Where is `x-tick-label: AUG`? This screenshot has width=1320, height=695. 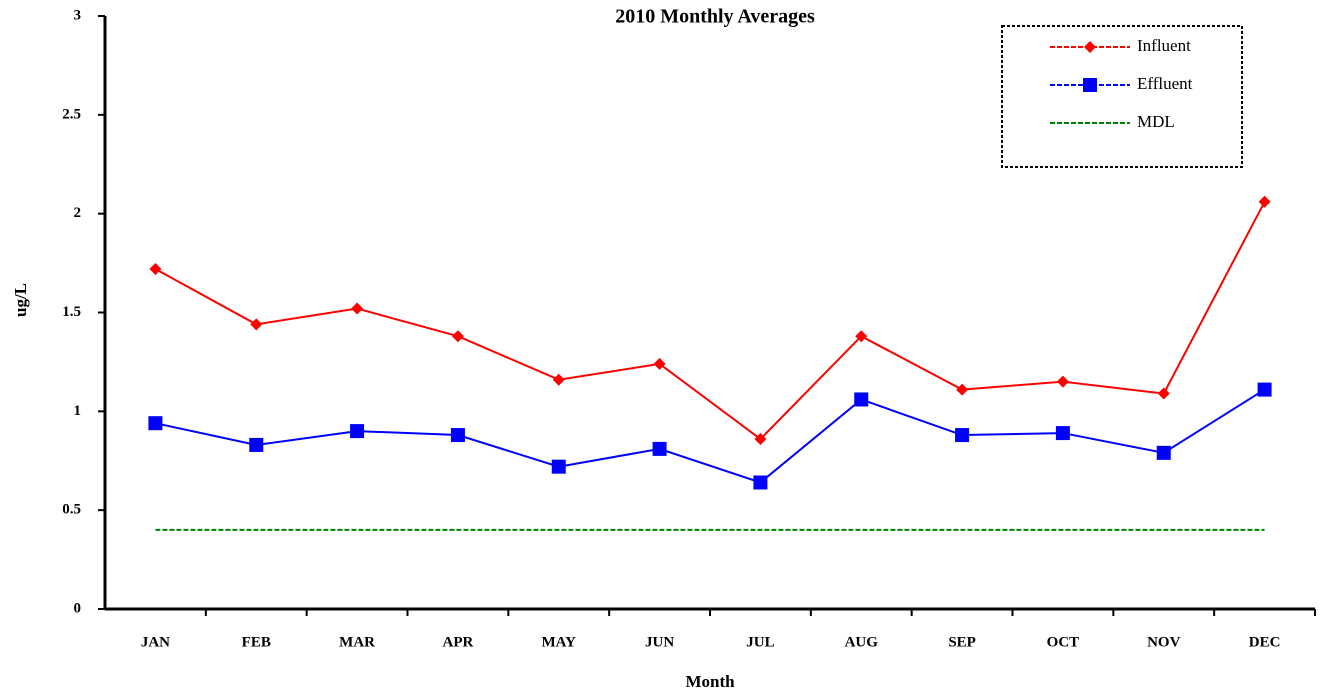 x-tick-label: AUG is located at coordinates (862, 642).